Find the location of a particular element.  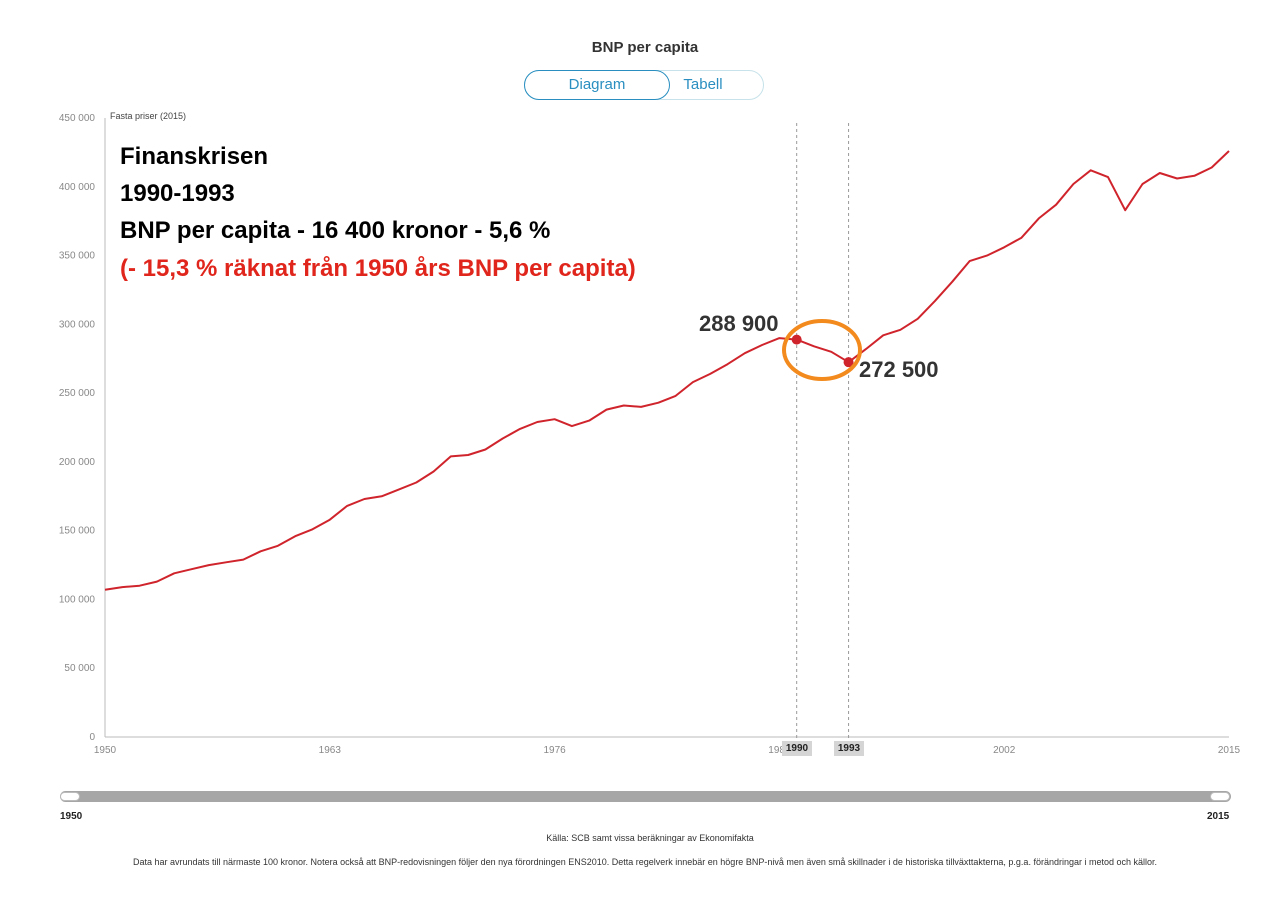

x-tick-label: 1963 is located at coordinates (330, 750).